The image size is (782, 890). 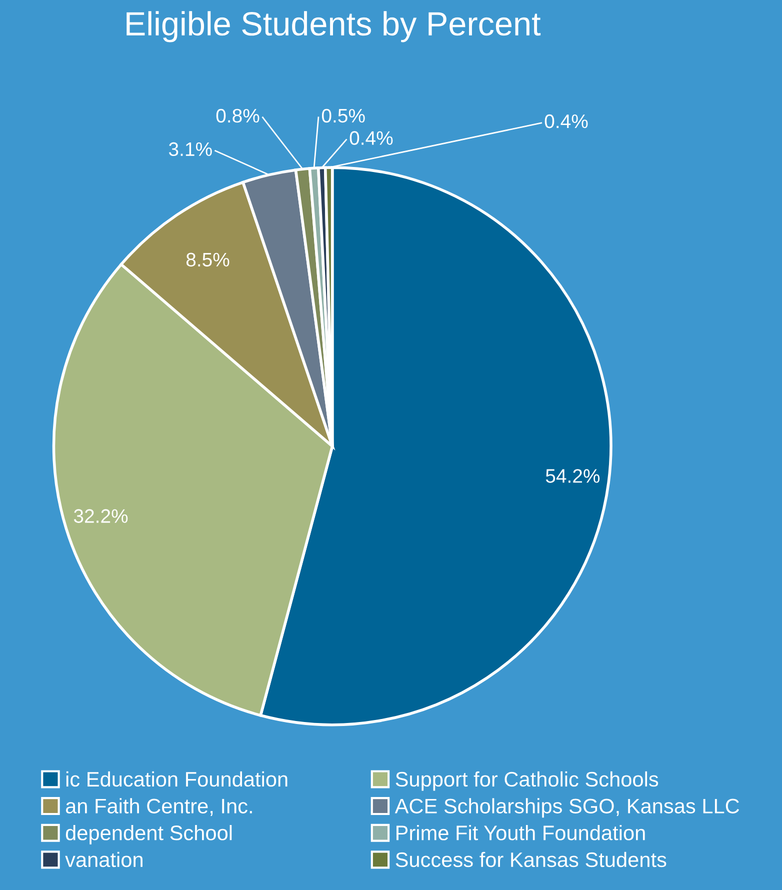 What do you see at coordinates (190, 149) in the screenshot?
I see `data-label: 3.1%` at bounding box center [190, 149].